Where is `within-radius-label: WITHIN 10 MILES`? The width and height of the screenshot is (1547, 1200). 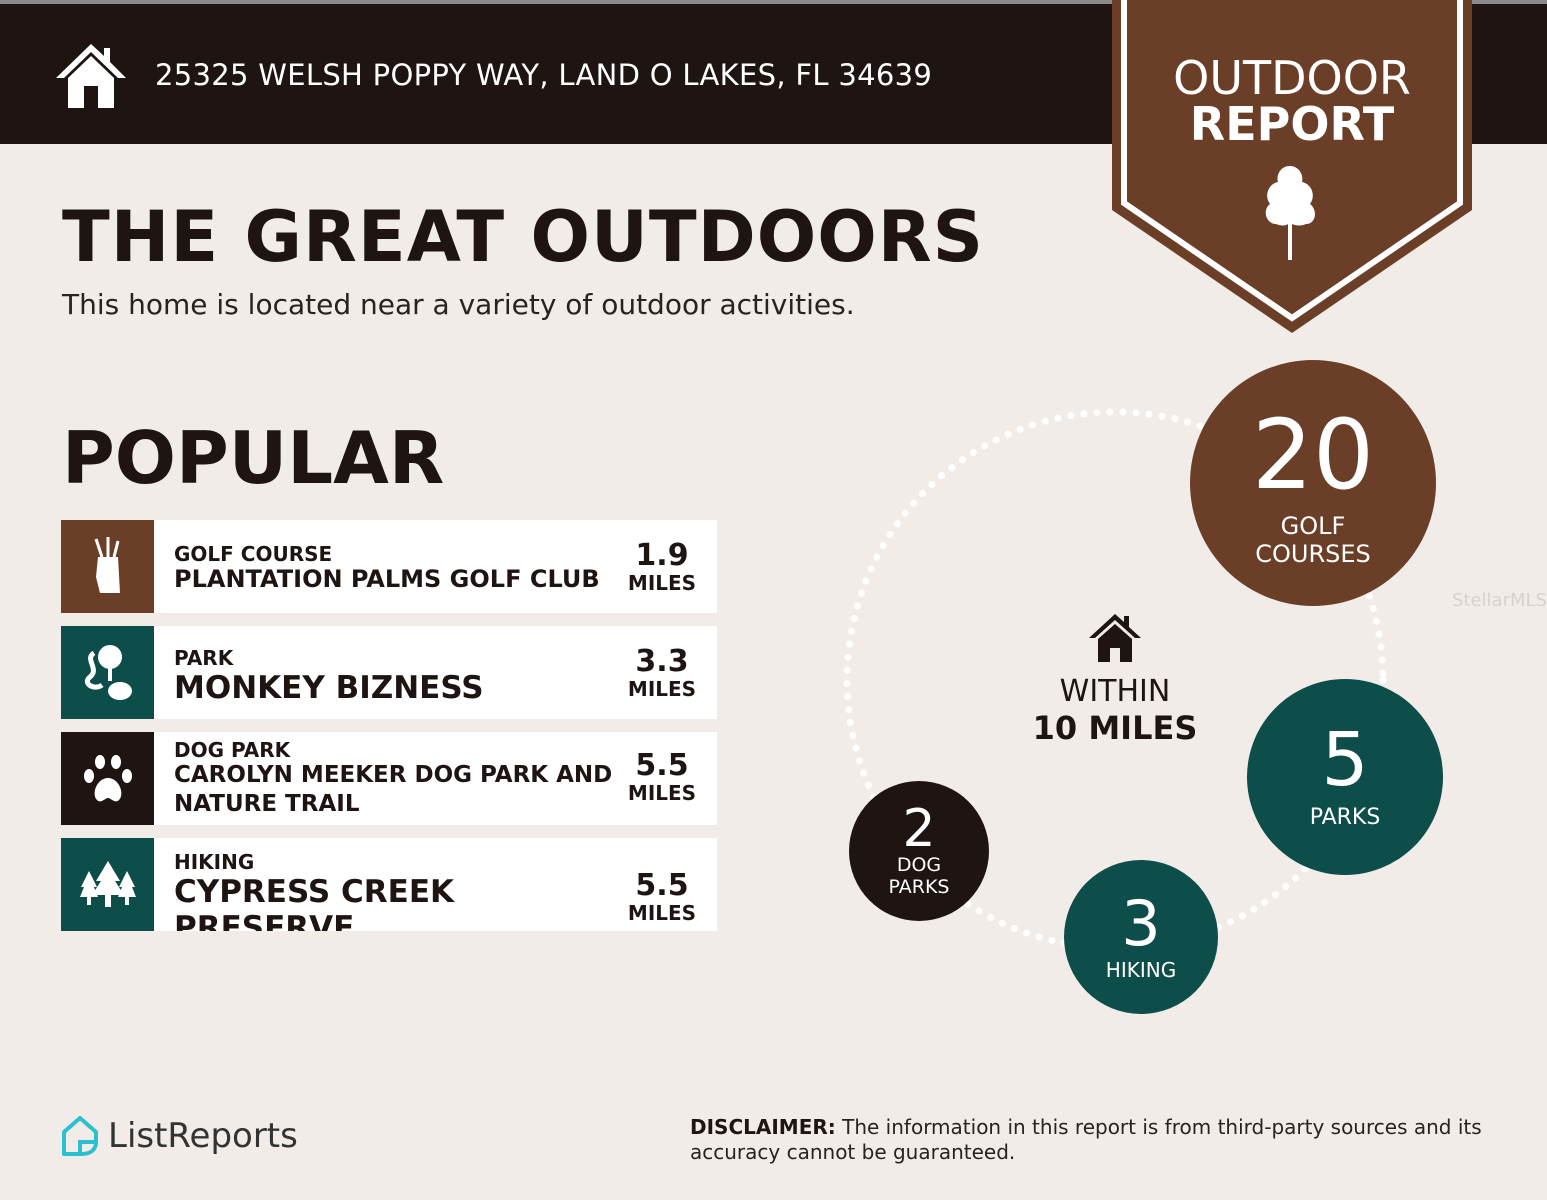
within-radius-label: WITHIN 10 MILES is located at coordinates (1115, 679).